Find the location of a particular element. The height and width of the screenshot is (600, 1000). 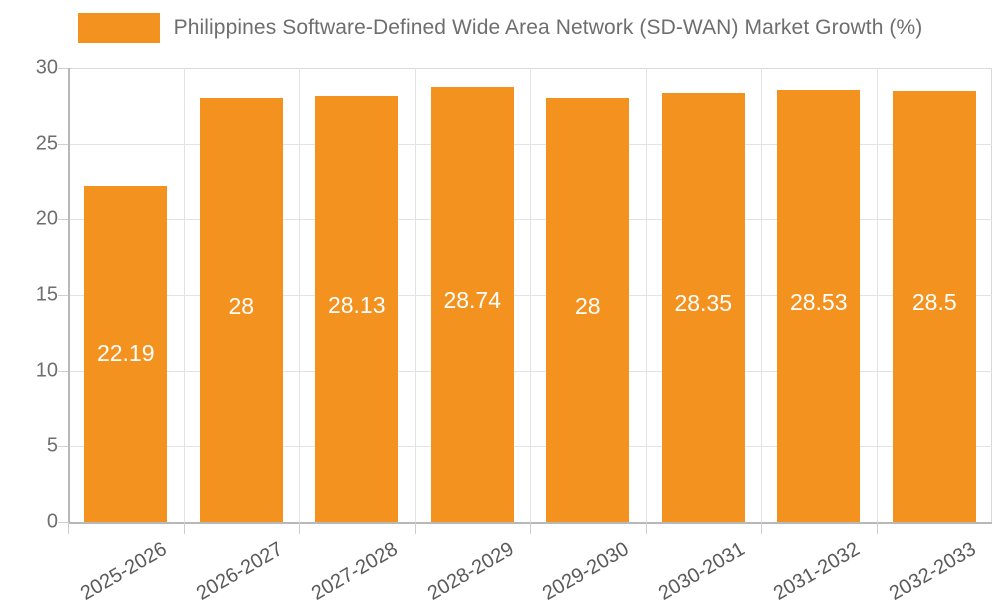

y-axis-tick-label: 0 is located at coordinates (52, 521).